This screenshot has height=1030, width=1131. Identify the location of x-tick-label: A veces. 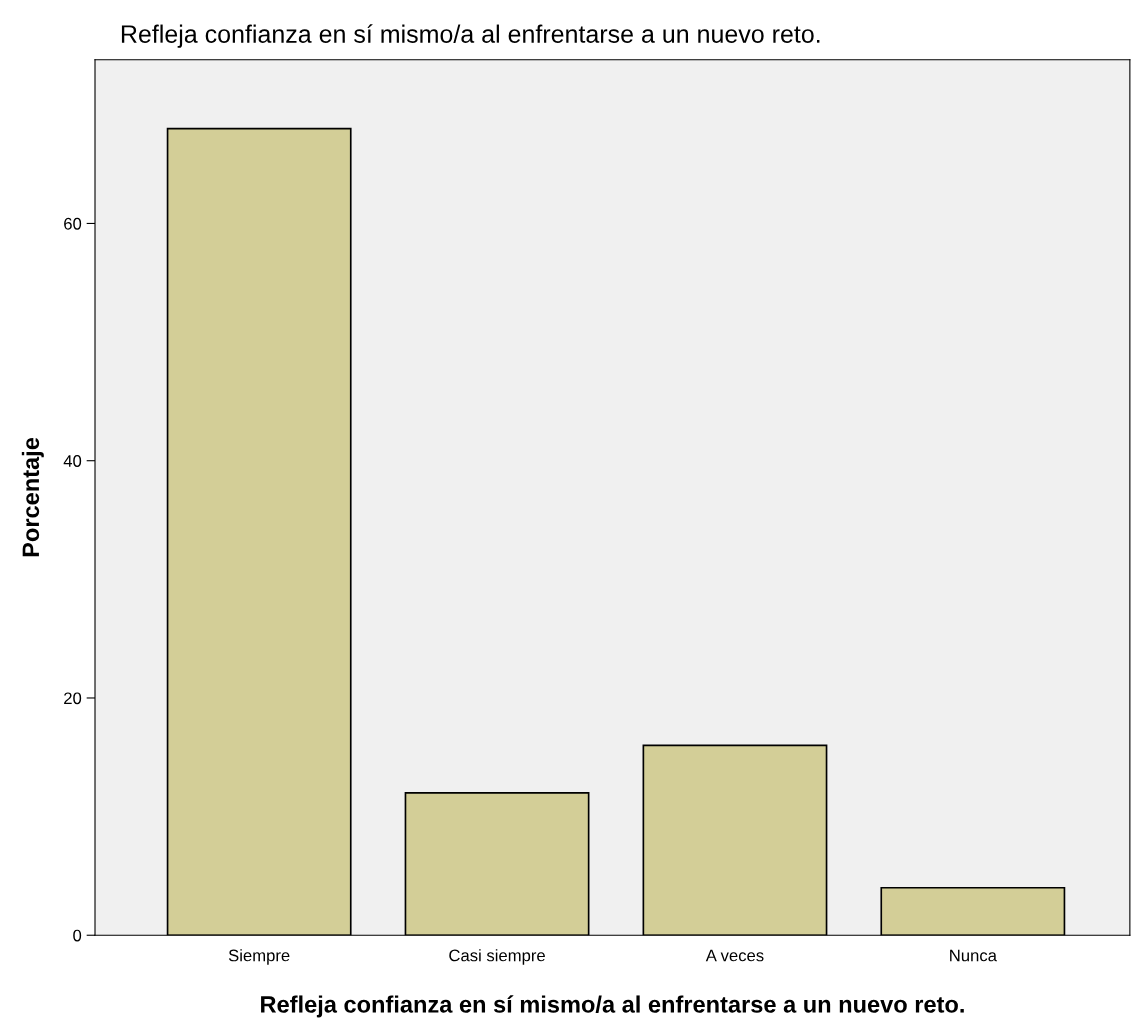
(734, 955).